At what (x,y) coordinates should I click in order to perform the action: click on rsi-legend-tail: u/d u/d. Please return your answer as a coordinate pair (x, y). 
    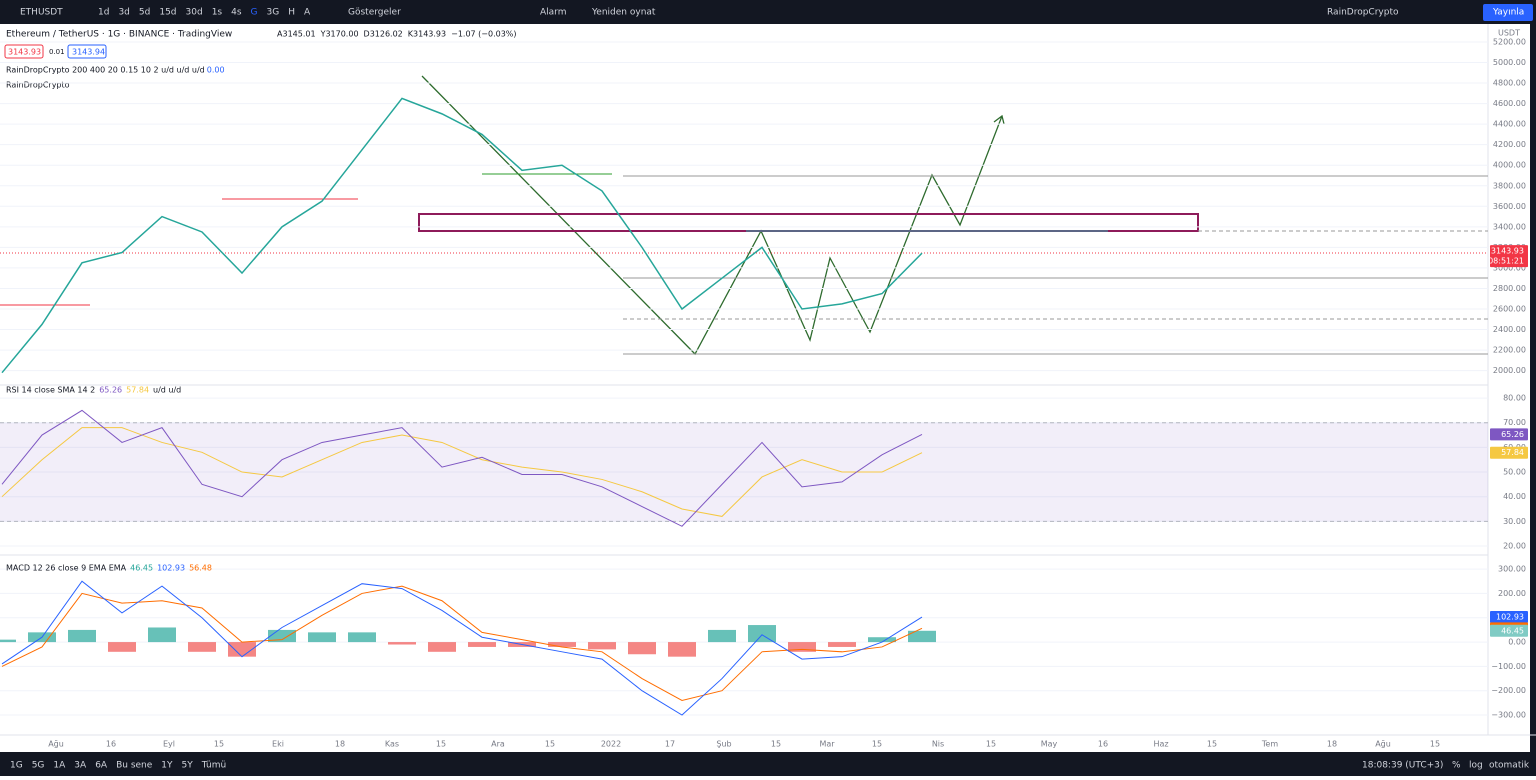
    Looking at the image, I should click on (167, 390).